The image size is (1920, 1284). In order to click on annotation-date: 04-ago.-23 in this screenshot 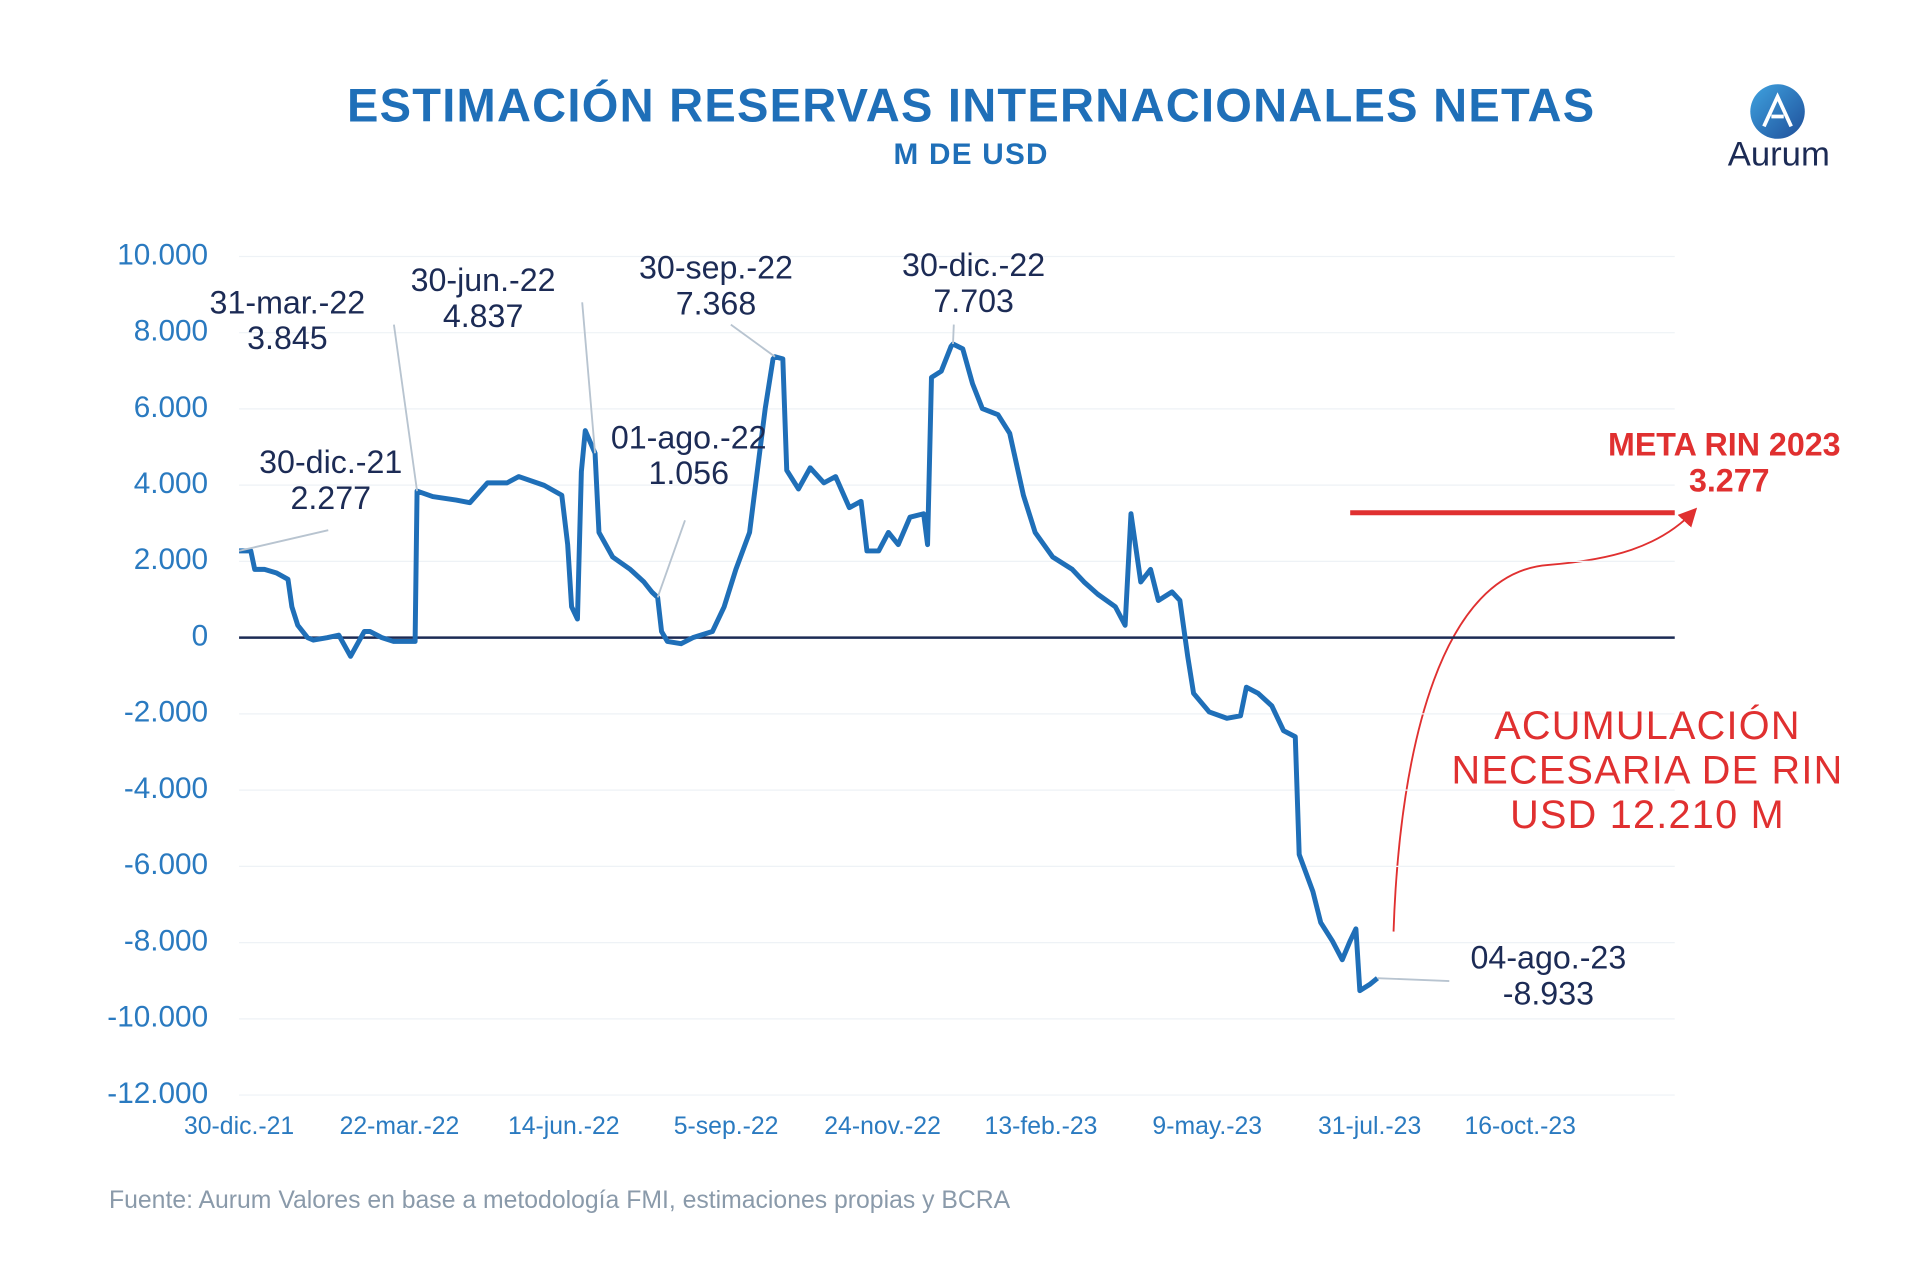, I will do `click(1549, 958)`.